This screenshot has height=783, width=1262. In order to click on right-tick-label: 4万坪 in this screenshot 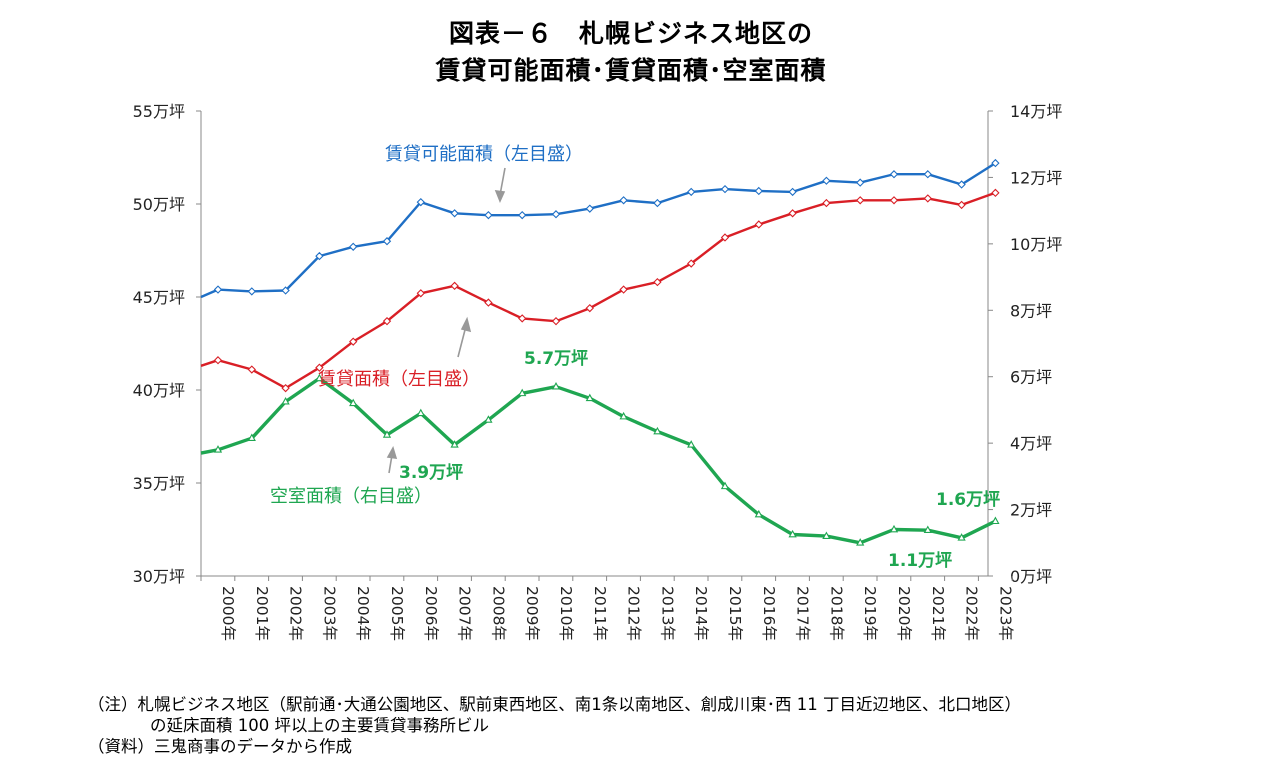, I will do `click(1031, 443)`.